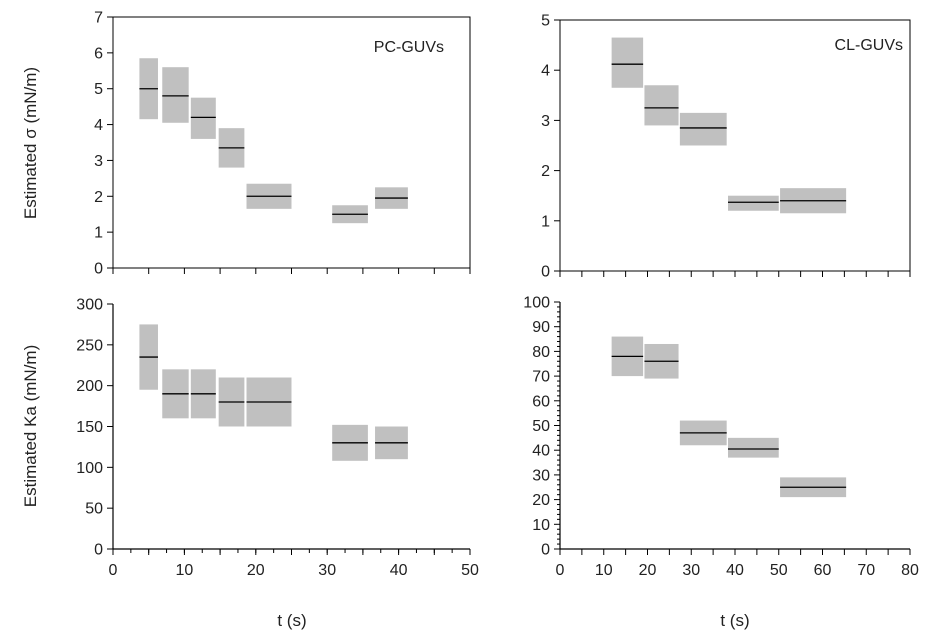 This screenshot has height=634, width=928. What do you see at coordinates (866, 570) in the screenshot?
I see `x-tick-label: 70` at bounding box center [866, 570].